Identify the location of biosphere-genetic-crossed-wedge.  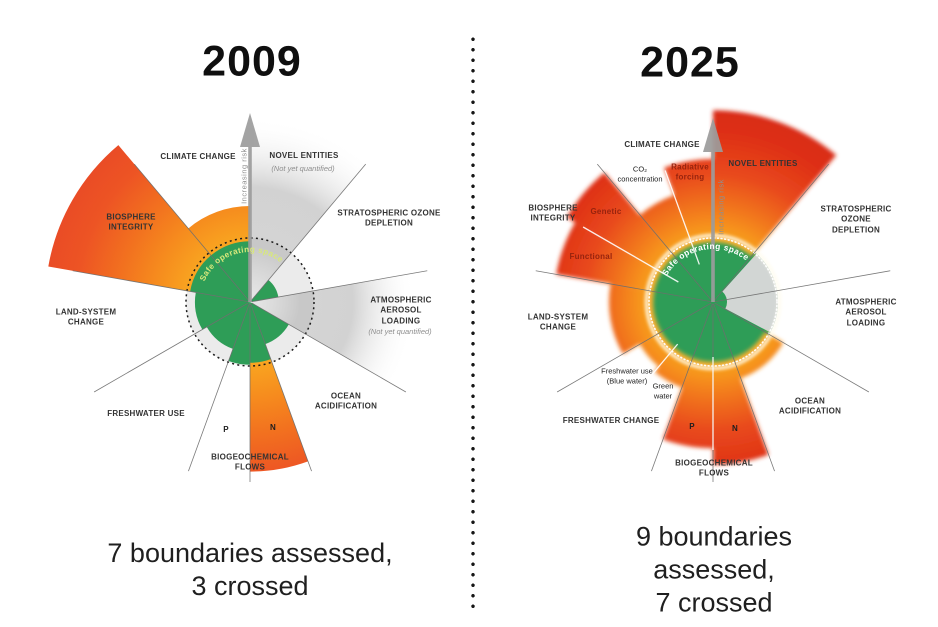
(620, 222).